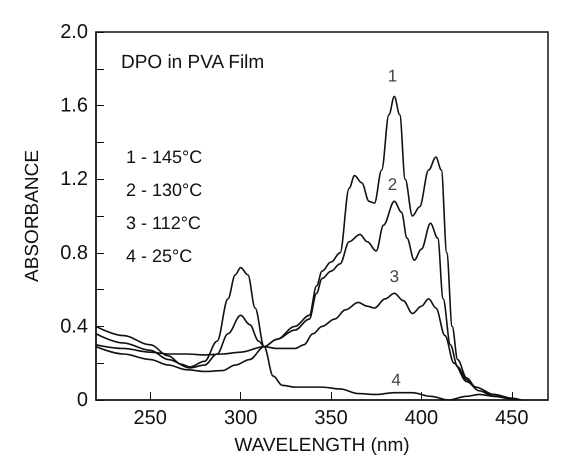 The image size is (572, 468). Describe the element at coordinates (393, 76) in the screenshot. I see `annotation: 1` at that location.